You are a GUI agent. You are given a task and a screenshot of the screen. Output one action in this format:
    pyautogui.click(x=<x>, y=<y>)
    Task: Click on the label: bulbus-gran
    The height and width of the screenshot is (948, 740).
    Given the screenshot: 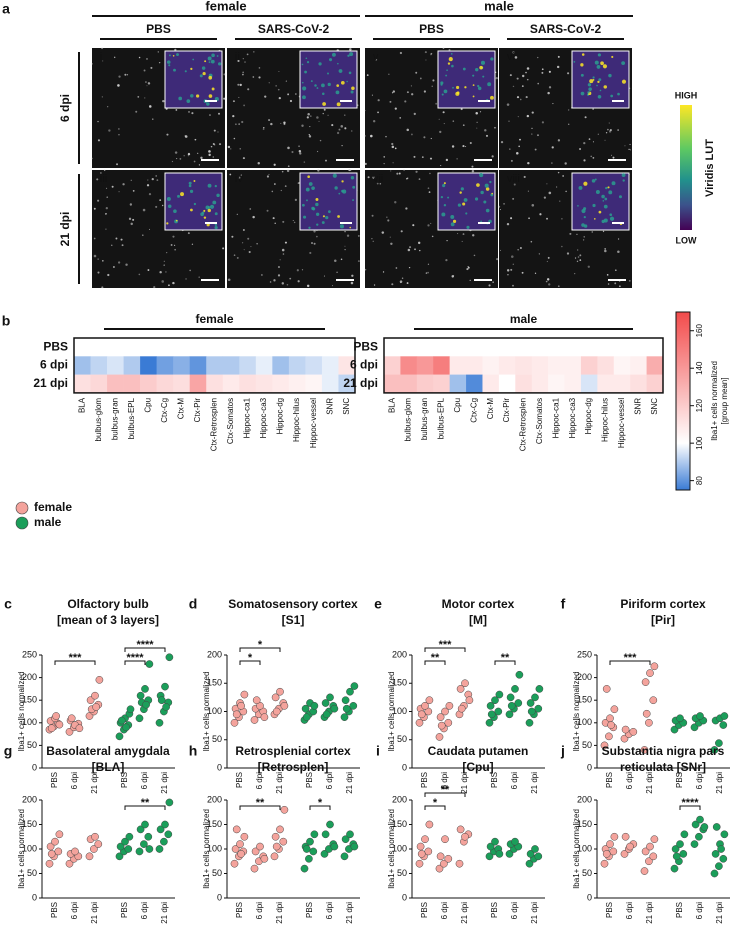 What is the action you would take?
    pyautogui.click(x=114, y=419)
    